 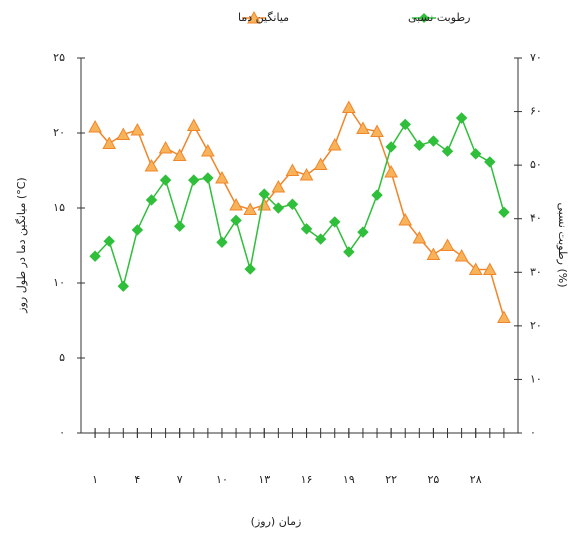 I want to click on y-tick-label: ۰, so click(x=62, y=432).